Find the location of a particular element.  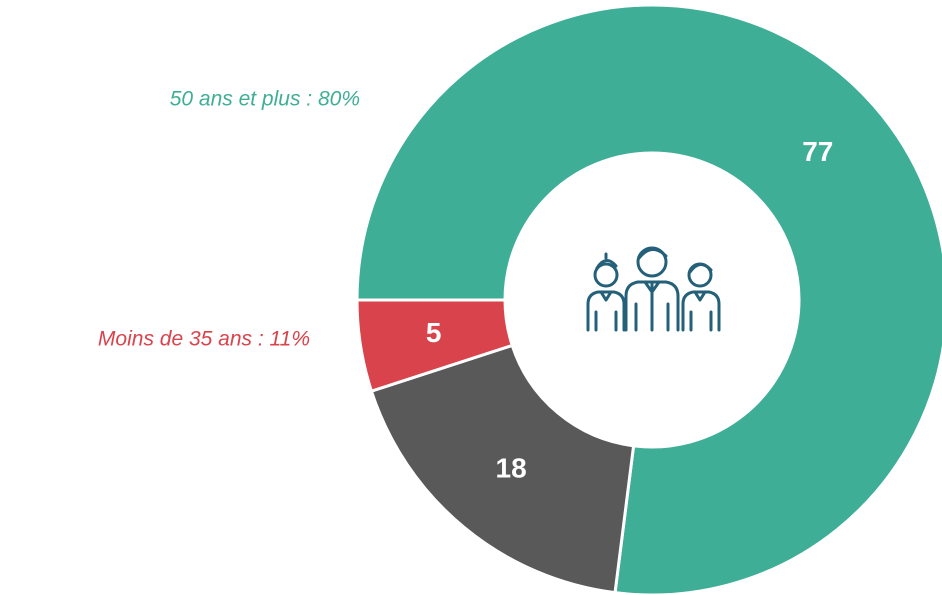

category-label: 50 ans et plus : 80% is located at coordinates (265, 99).